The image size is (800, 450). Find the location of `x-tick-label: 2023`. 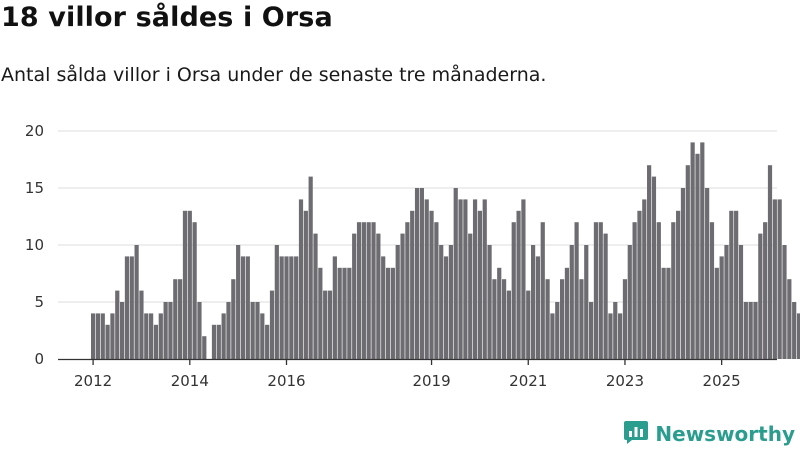

x-tick-label: 2023 is located at coordinates (625, 381).